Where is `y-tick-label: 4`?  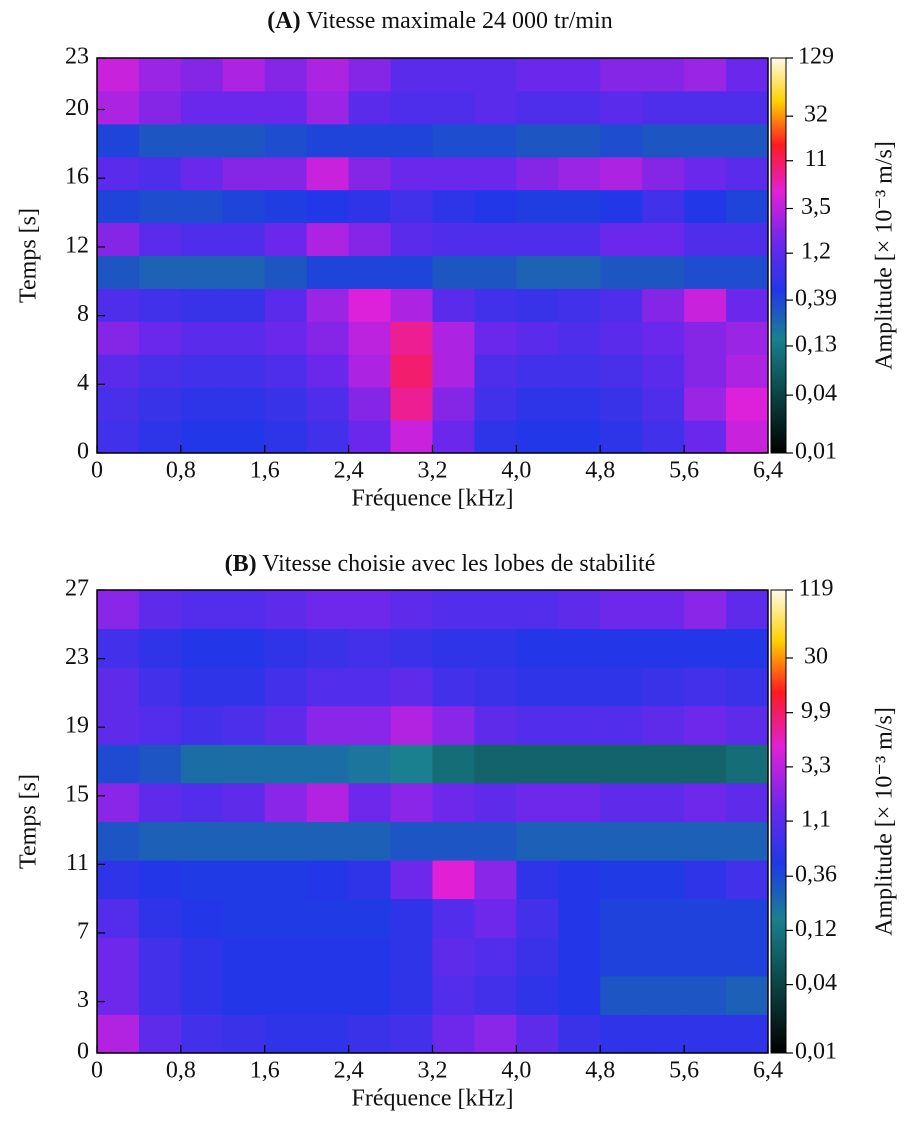 y-tick-label: 4 is located at coordinates (83, 383).